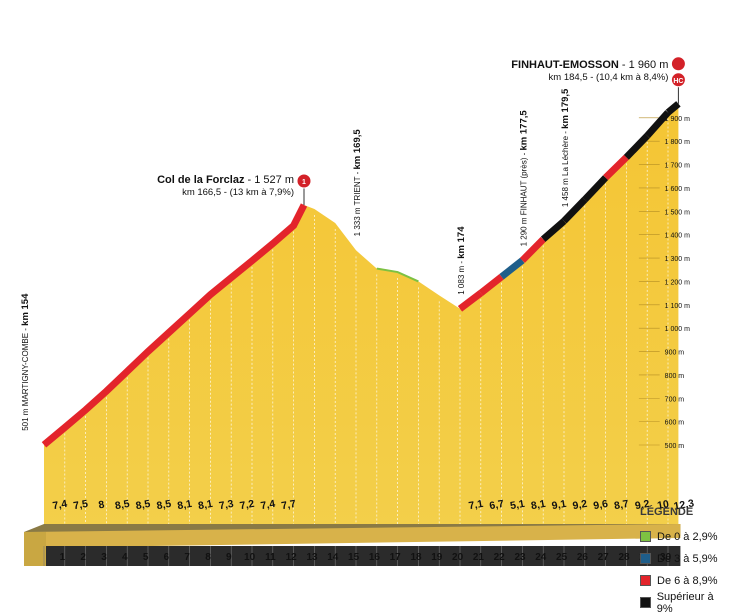 Image resolution: width=731 pixels, height=615 pixels. I want to click on gradient-label: 8, so click(102, 505).